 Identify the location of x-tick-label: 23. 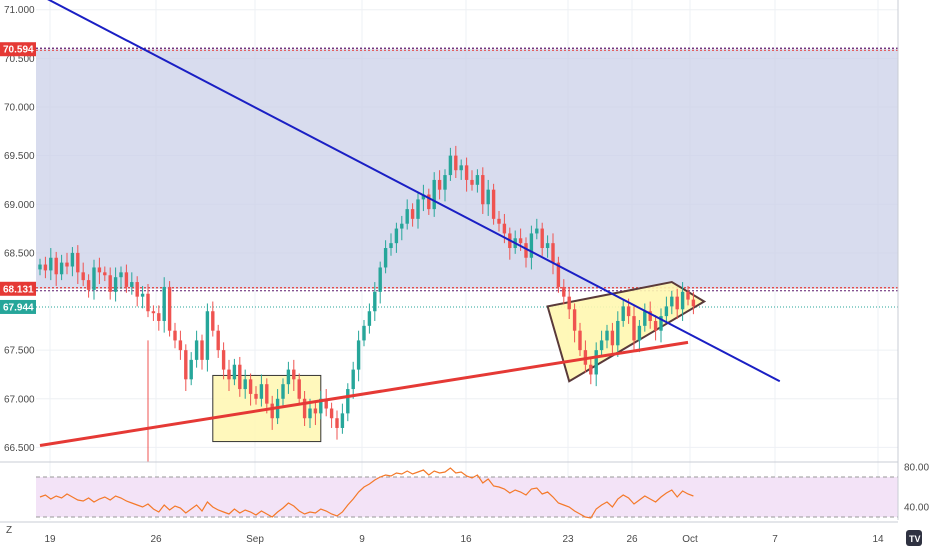
(568, 539).